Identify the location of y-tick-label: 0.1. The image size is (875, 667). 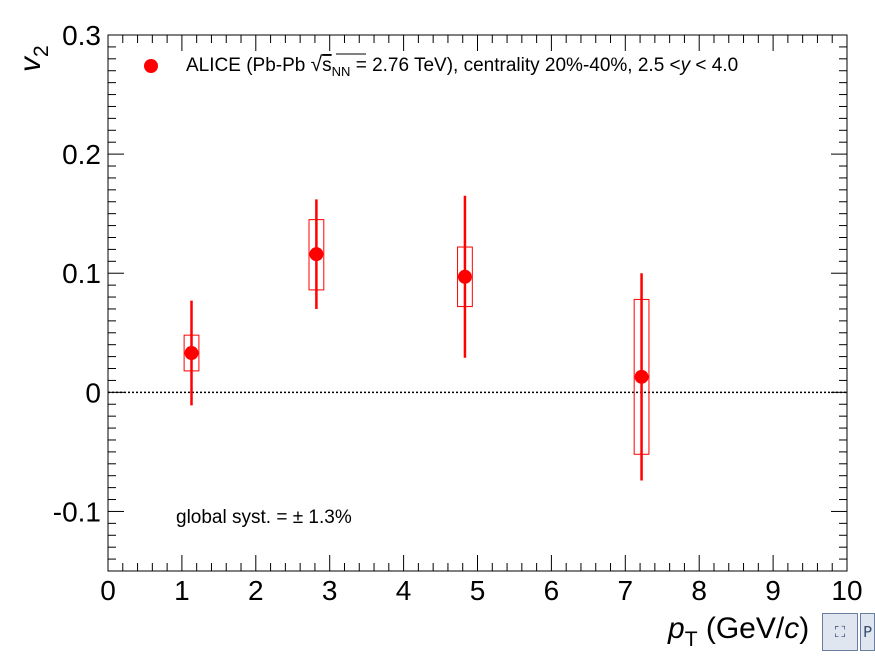
(81, 273).